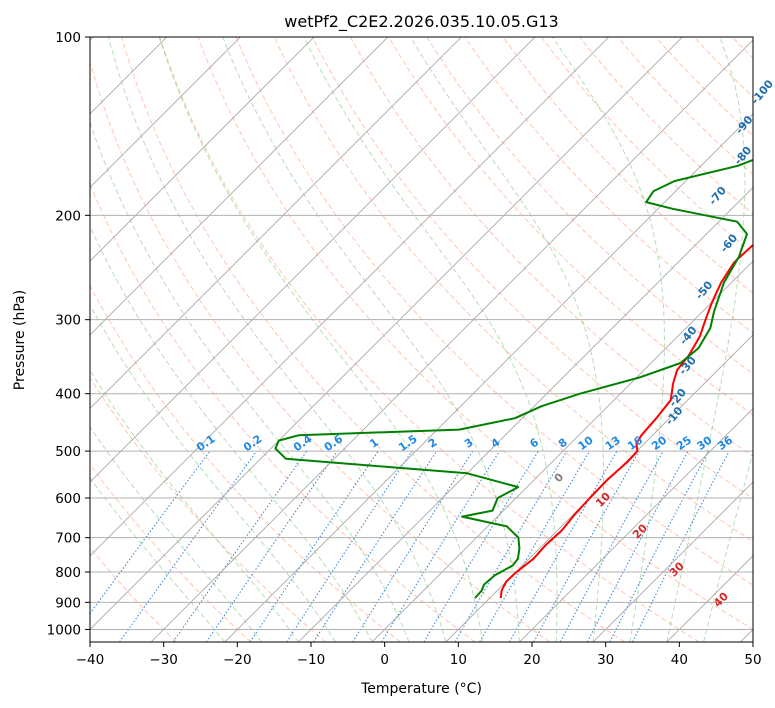 The height and width of the screenshot is (708, 775). What do you see at coordinates (679, 660) in the screenshot?
I see `x-tick-label: 40` at bounding box center [679, 660].